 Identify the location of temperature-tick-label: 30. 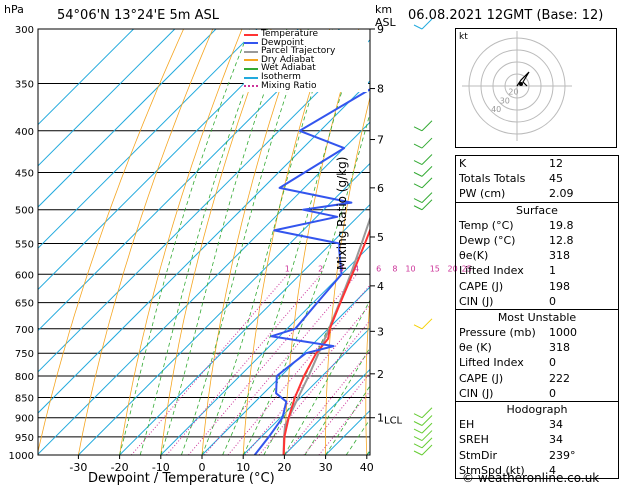
(326, 467).